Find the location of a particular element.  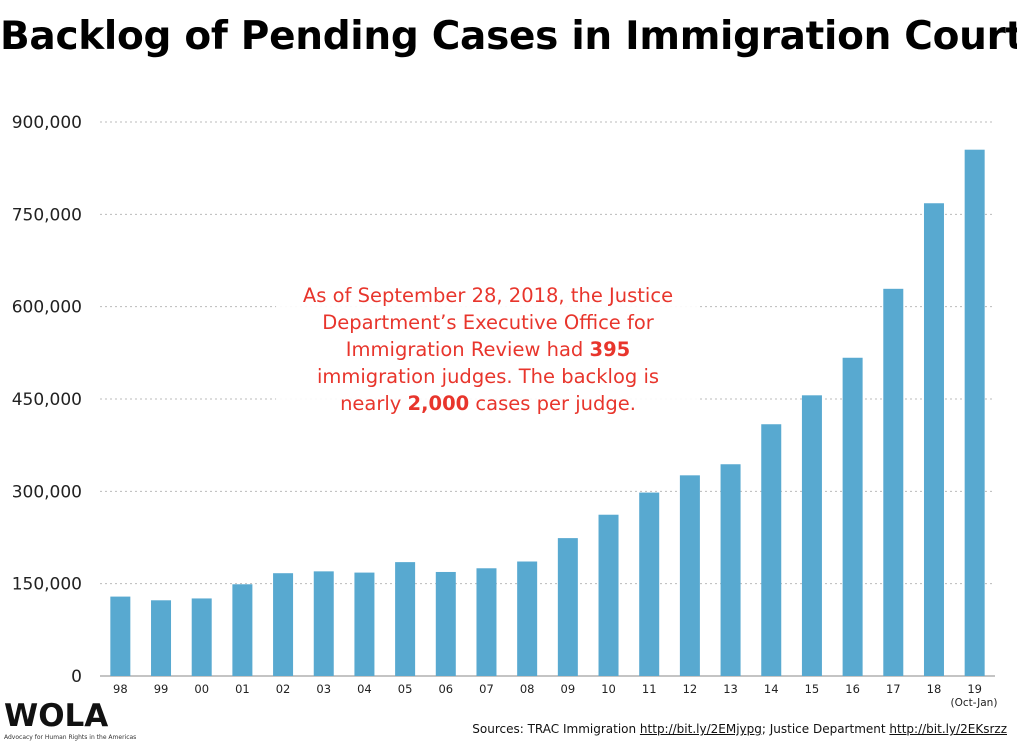

y-tick-label: 900,000 is located at coordinates (47, 123).